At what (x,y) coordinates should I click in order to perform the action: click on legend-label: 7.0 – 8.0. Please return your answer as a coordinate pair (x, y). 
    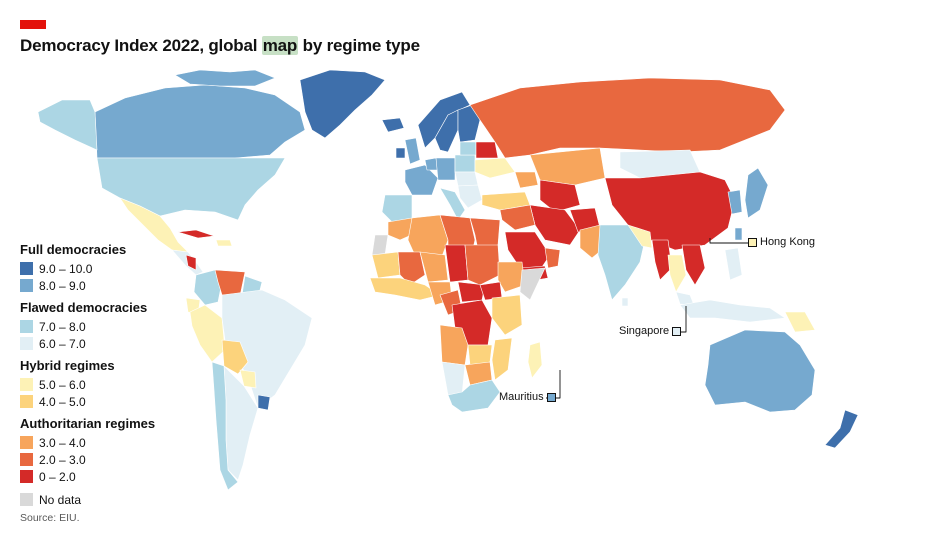
    Looking at the image, I should click on (62, 326).